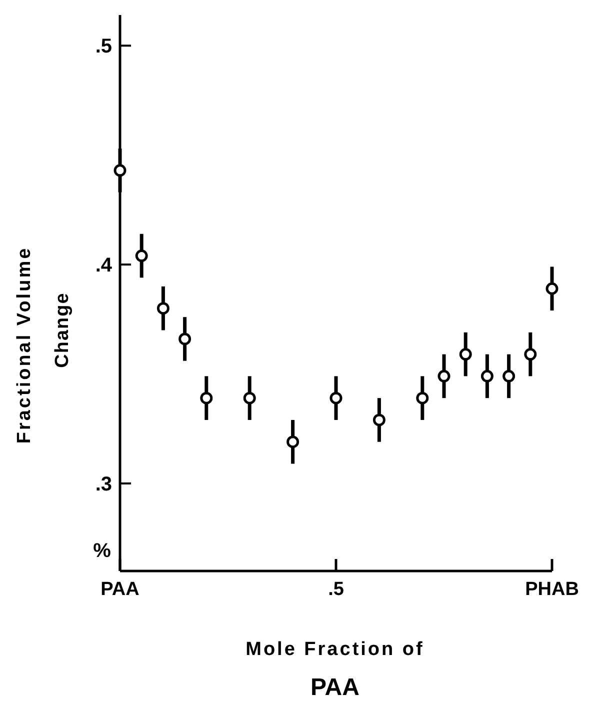 Image resolution: width=591 pixels, height=701 pixels. Describe the element at coordinates (336, 589) in the screenshot. I see `x-tick-label: .5` at that location.